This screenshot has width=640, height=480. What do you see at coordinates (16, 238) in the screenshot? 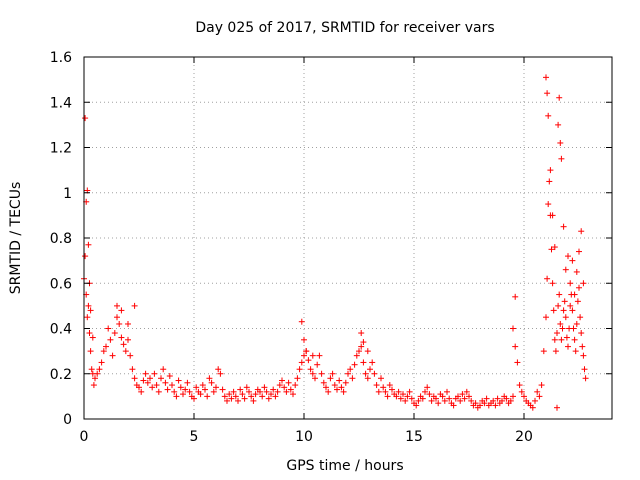
I see `y-axis-title: SRMTID / TECUs` at bounding box center [16, 238].